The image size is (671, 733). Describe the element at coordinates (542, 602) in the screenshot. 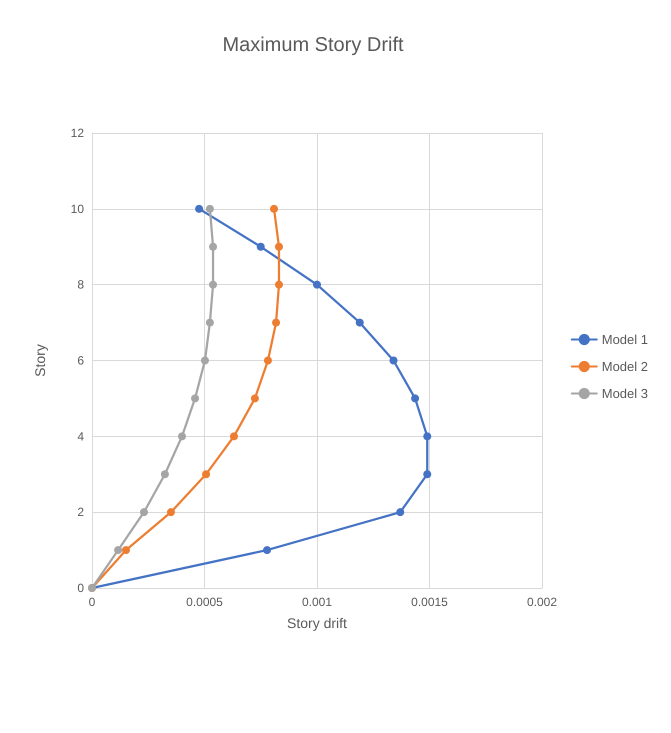

I see `x-tick-label: 0.002` at that location.